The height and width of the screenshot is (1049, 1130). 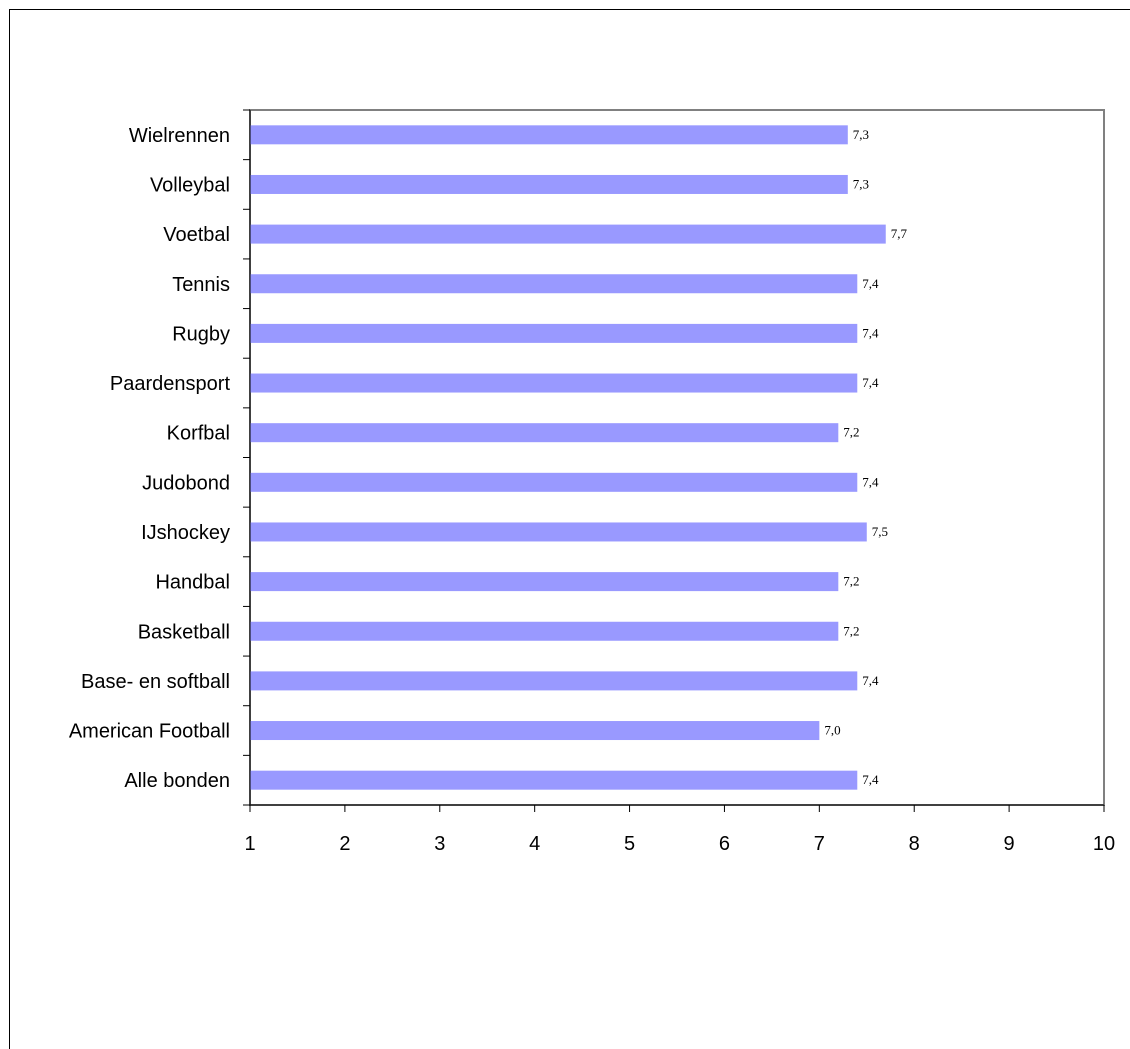 What do you see at coordinates (198, 434) in the screenshot?
I see `category-label: Korfbal` at bounding box center [198, 434].